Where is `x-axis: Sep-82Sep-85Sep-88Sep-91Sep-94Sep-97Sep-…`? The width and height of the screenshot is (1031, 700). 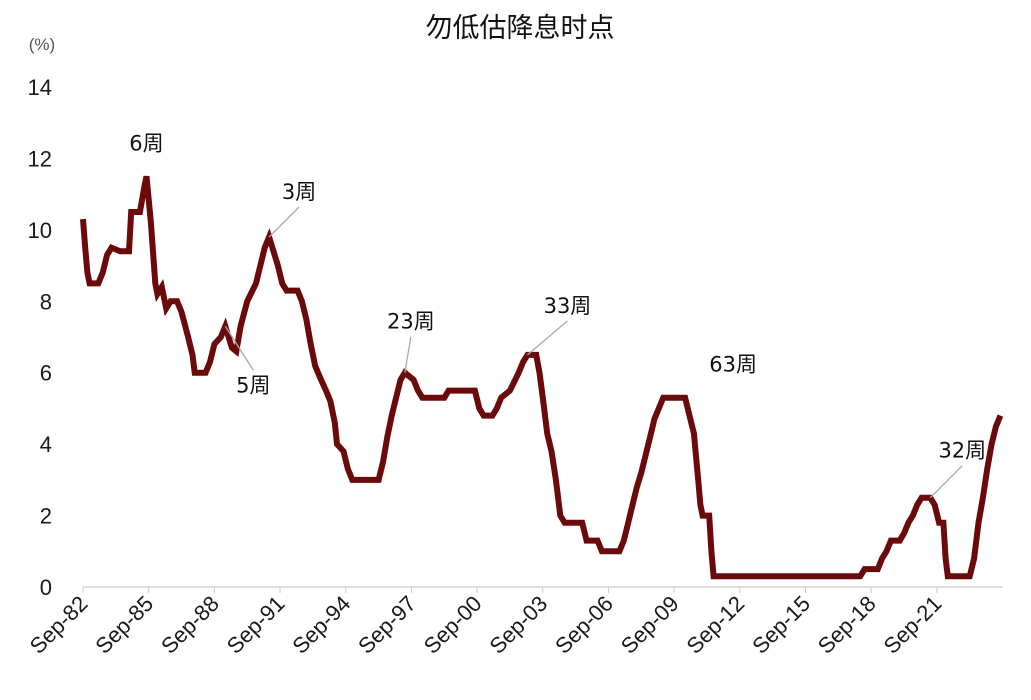
x-axis: Sep-82Sep-85Sep-88Sep-91Sep-94Sep-97Sep-… is located at coordinates (514, 622).